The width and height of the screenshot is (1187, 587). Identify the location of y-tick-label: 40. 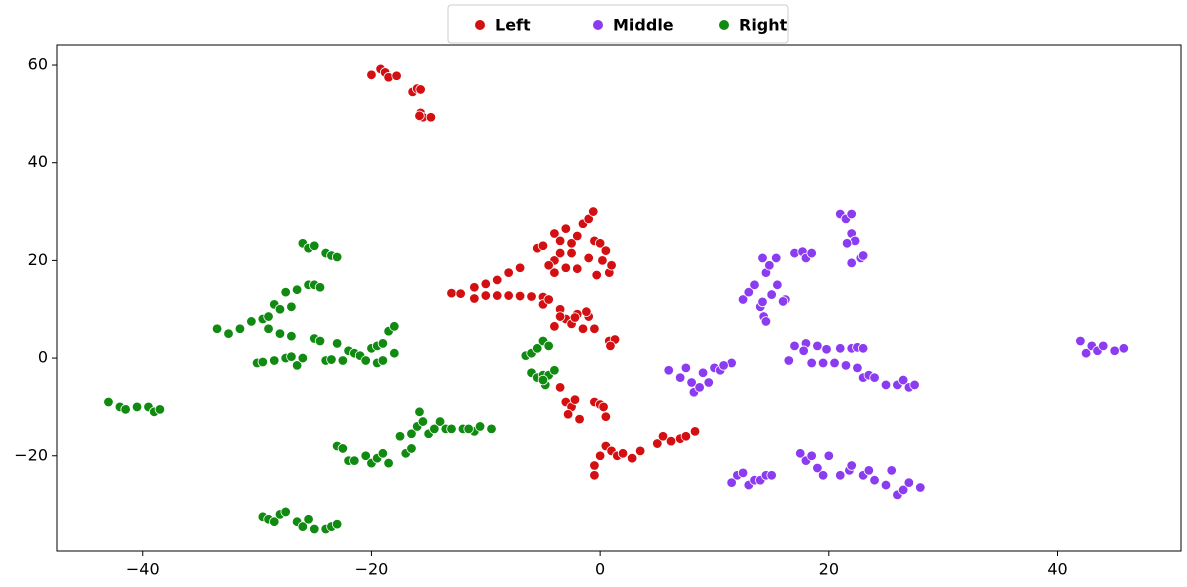
(38, 161).